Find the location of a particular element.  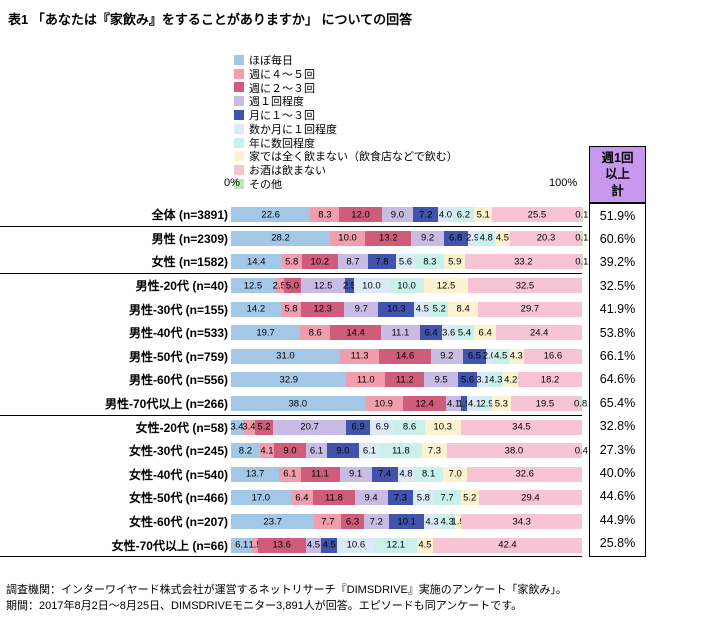

bar-segment: 33.2 is located at coordinates (523, 262).